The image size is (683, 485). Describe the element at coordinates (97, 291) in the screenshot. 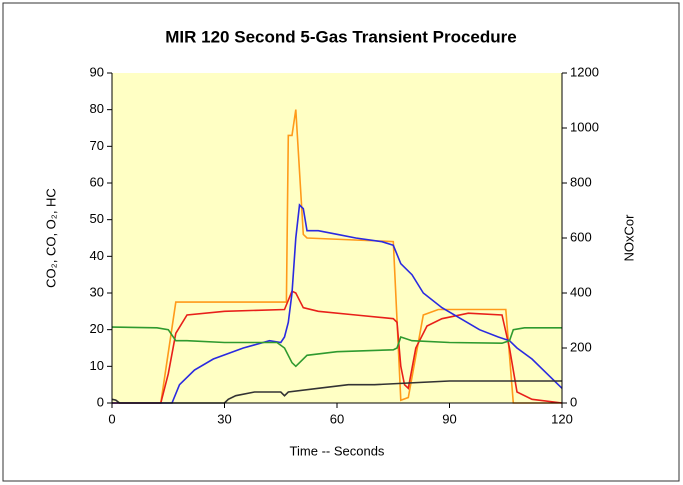

I see `y-tick-label: 30` at that location.